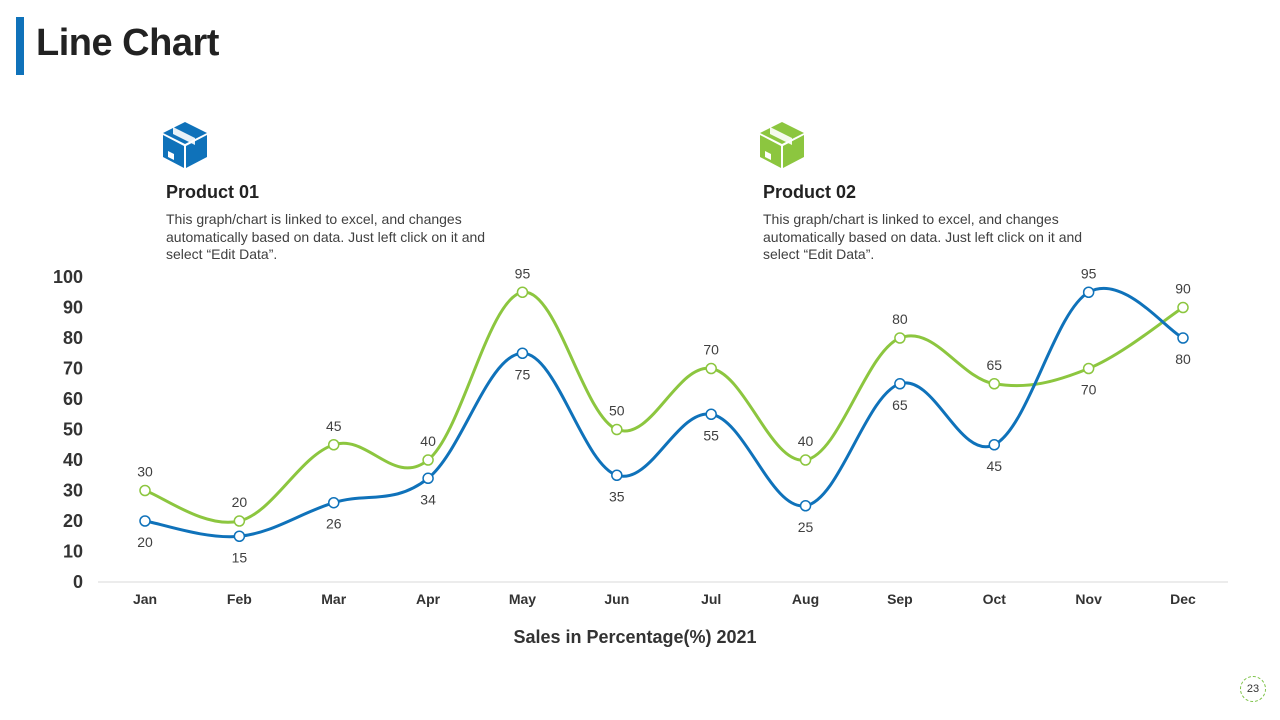  Describe the element at coordinates (806, 527) in the screenshot. I see `data-label-series-1: 25` at that location.